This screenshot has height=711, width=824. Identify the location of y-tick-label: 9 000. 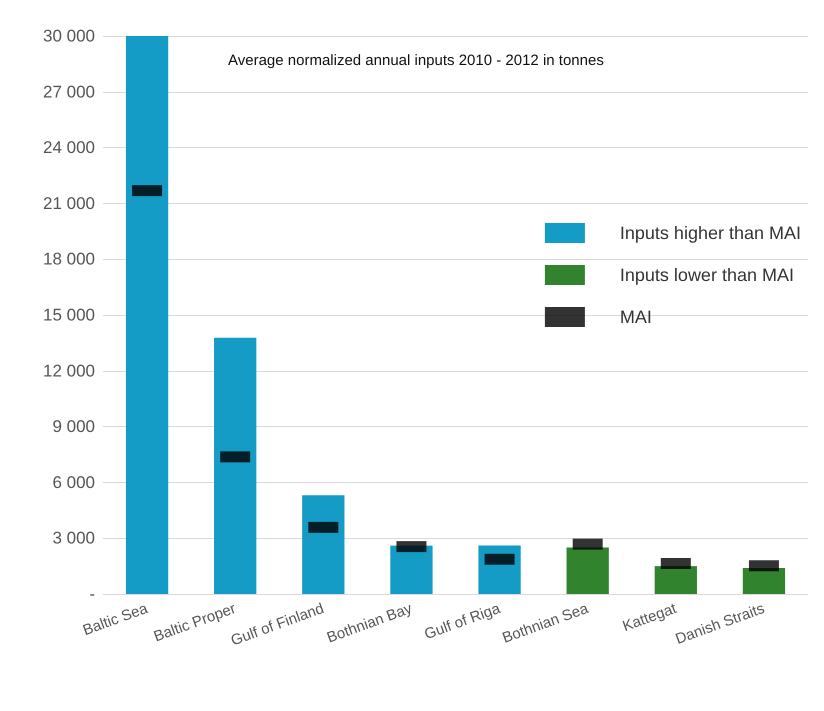
(73, 426).